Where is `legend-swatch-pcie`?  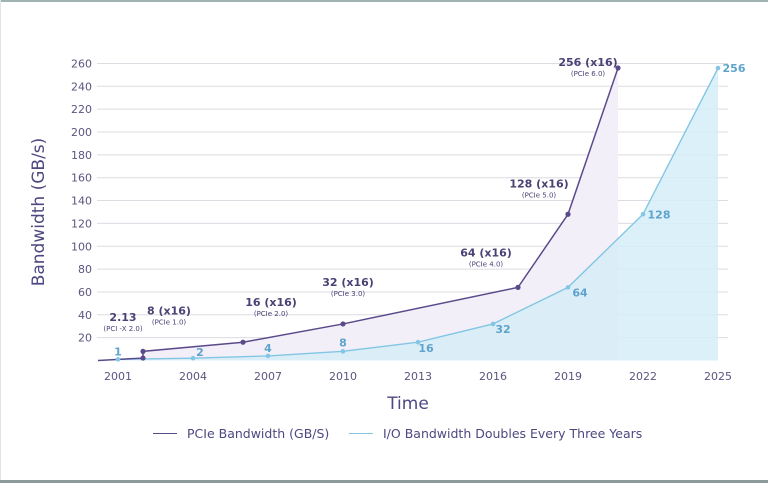
legend-swatch-pcie is located at coordinates (165, 433).